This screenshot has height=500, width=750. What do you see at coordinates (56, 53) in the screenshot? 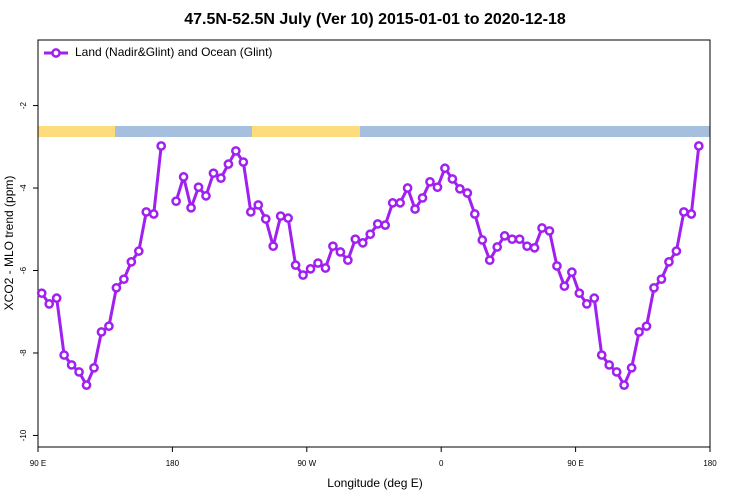
I see `legend-marker` at bounding box center [56, 53].